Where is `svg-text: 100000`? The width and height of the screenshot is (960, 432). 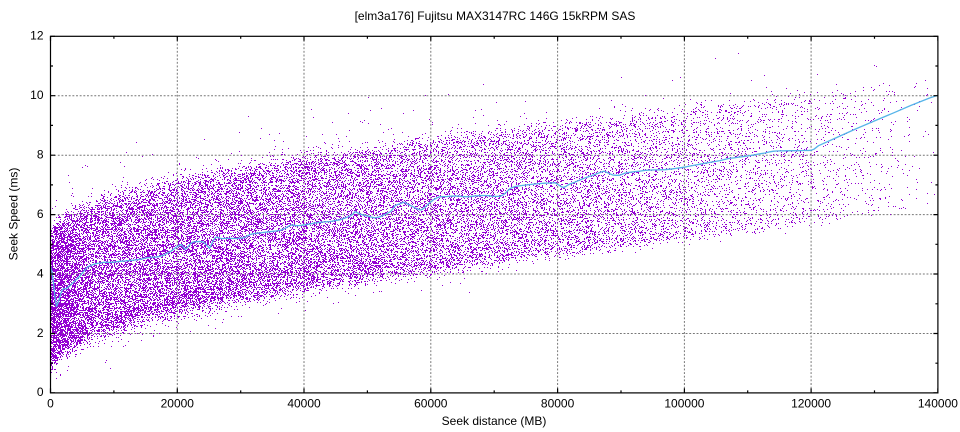 svg-text: 100000 is located at coordinates (684, 403).